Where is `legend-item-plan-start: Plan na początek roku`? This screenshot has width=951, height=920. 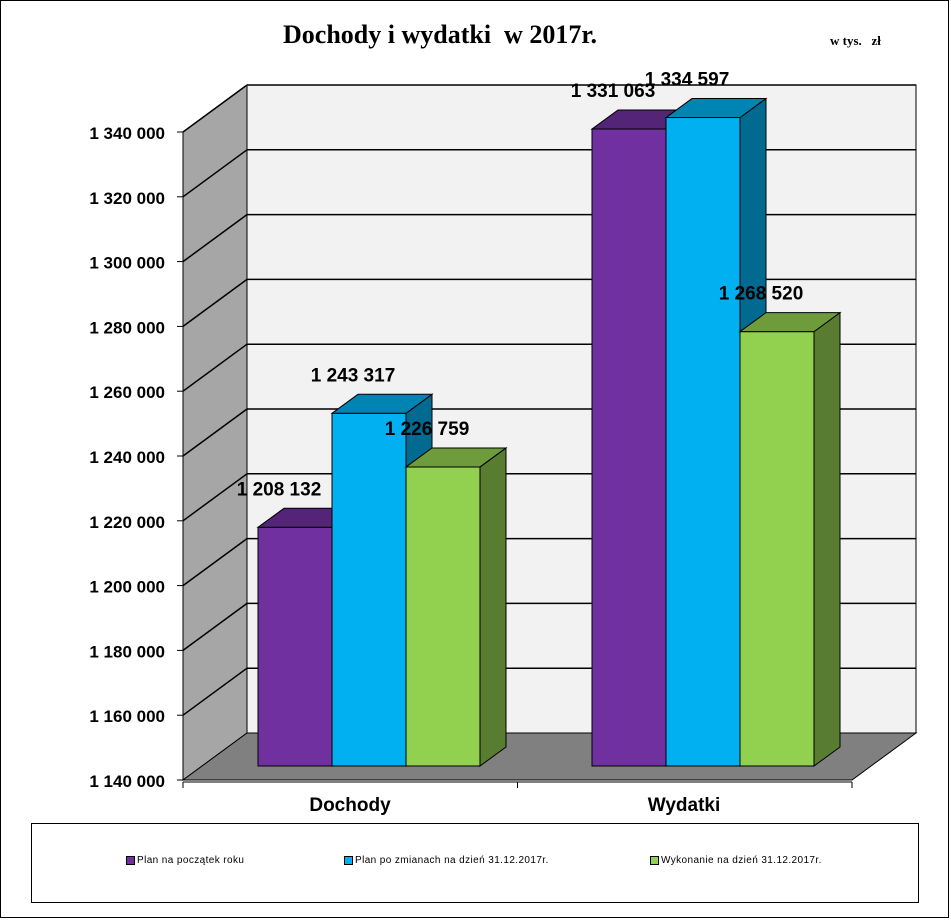
legend-item-plan-start: Plan na początek roku is located at coordinates (185, 860).